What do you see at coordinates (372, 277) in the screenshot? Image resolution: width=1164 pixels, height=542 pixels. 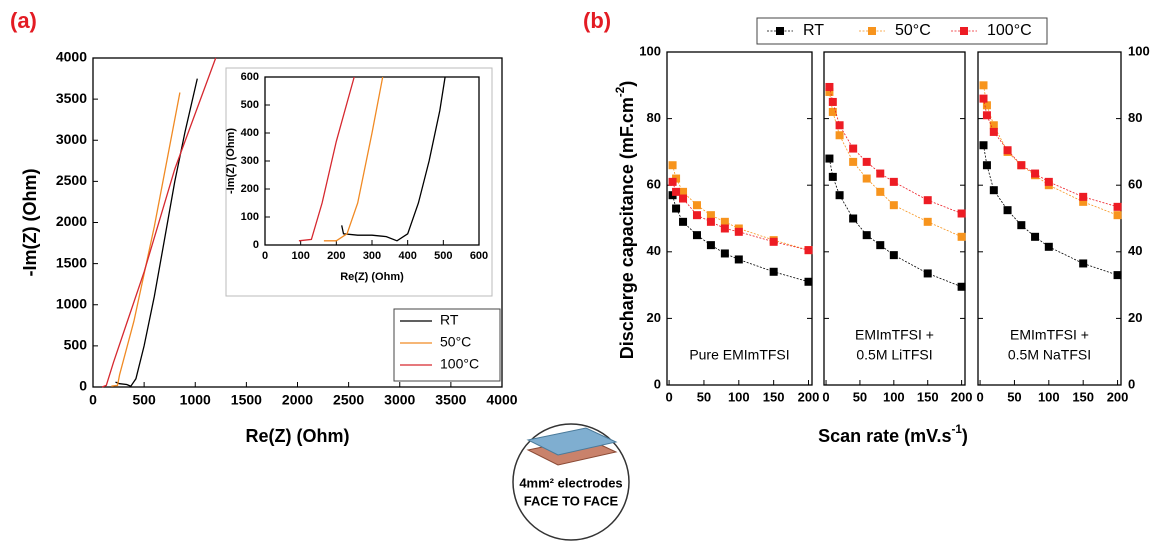 I see `x-axis-title: Re(Z) (Ohm)` at bounding box center [372, 277].